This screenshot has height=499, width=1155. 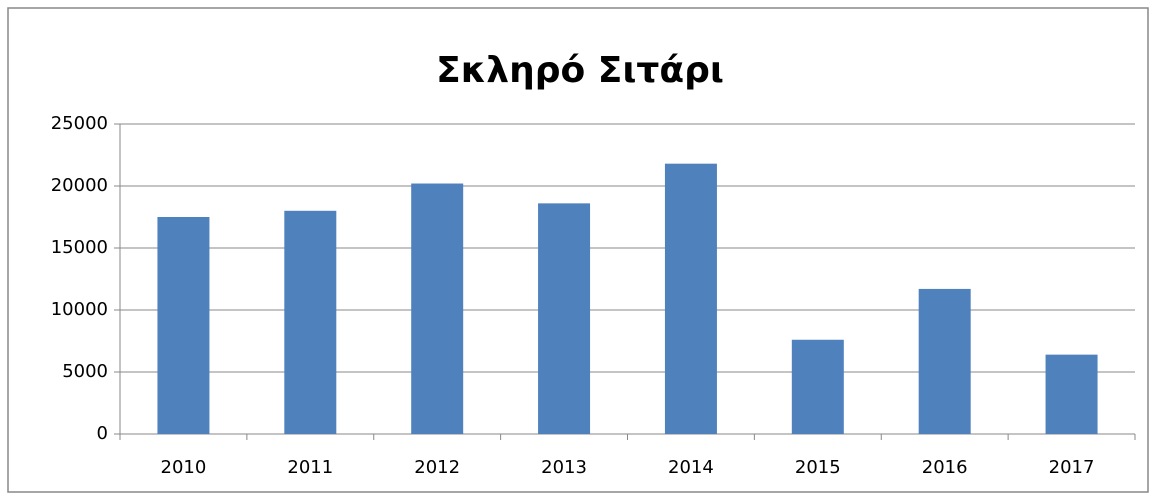 I want to click on y-tick-label: 25000, so click(x=79, y=123).